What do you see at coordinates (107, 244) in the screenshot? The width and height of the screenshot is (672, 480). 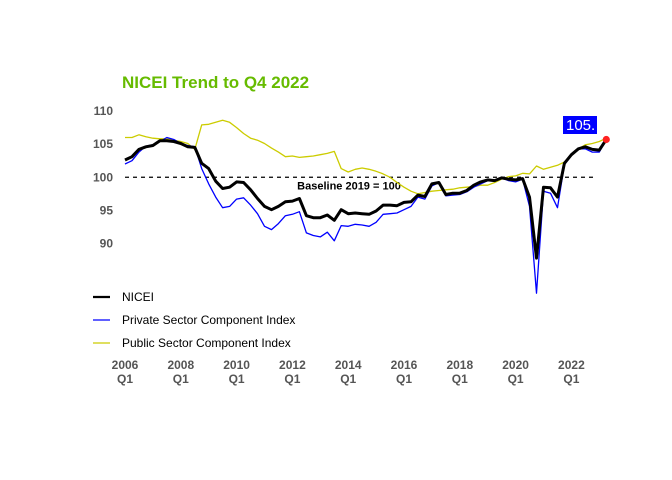 I see `y-tick-label: 90` at bounding box center [107, 244].